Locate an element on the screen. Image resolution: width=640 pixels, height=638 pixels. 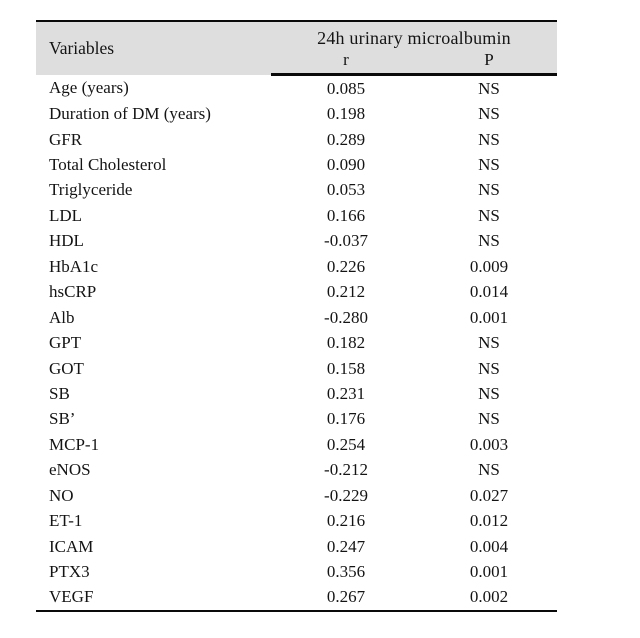
table-row: NO -0.229 0.027 is located at coordinates (296, 495).